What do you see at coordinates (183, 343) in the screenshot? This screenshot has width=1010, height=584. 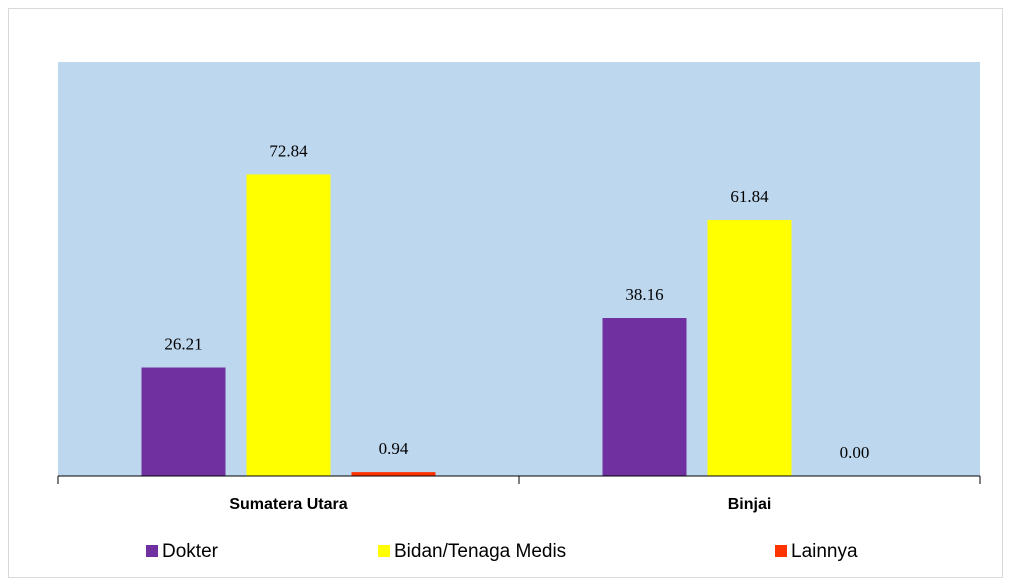 I see `data-label: 26.21` at bounding box center [183, 343].